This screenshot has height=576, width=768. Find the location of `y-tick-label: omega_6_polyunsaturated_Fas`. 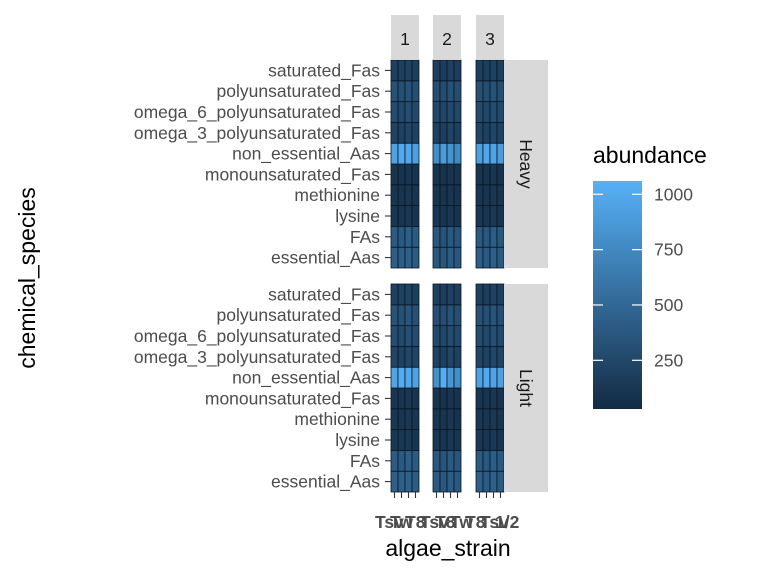

y-tick-label: omega_6_polyunsaturated_Fas is located at coordinates (257, 336).